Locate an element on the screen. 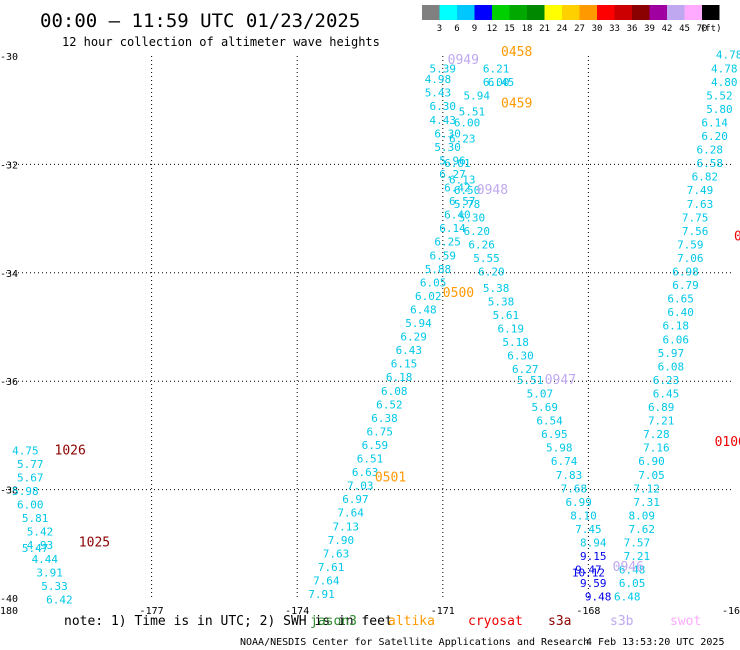 This screenshot has height=650, width=740. data-point-label: 6.40 is located at coordinates (457, 215).